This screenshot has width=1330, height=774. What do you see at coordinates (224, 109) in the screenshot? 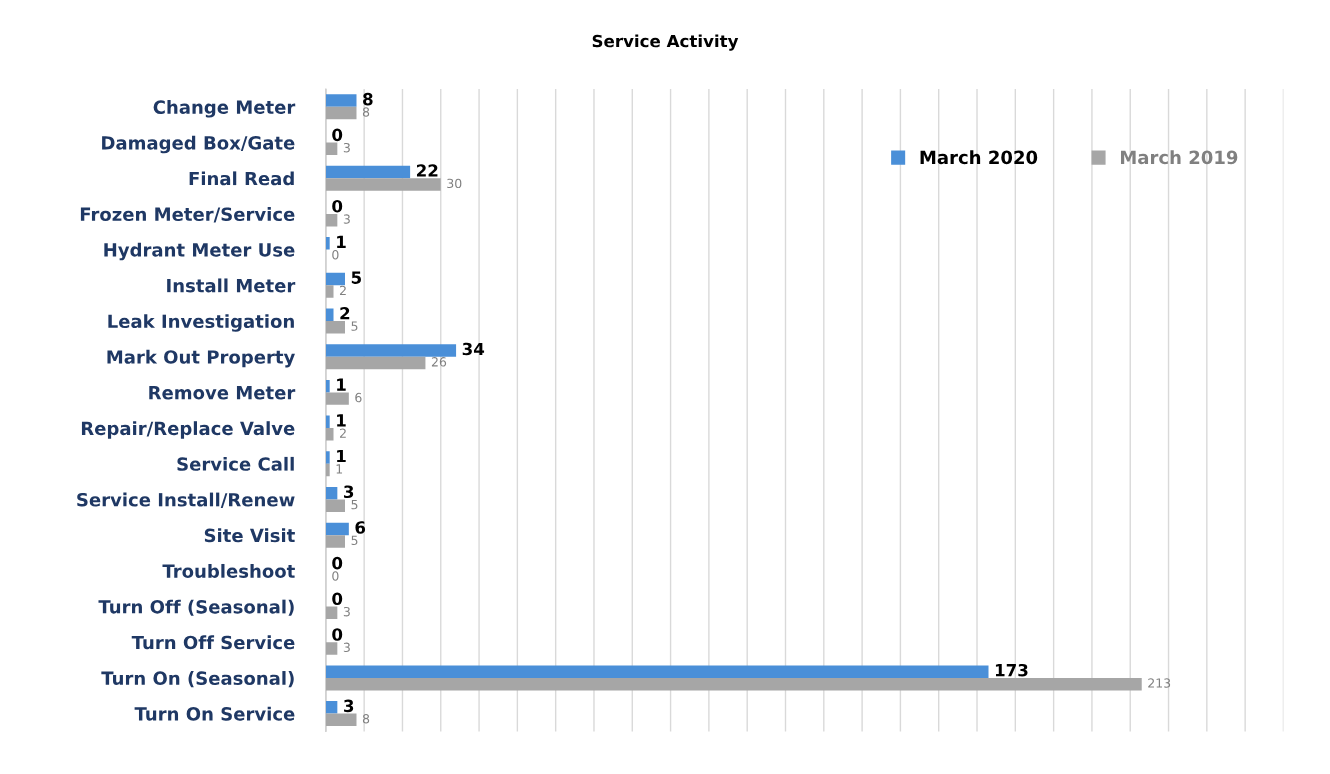
I see `y-tick-label: Change Meter` at bounding box center [224, 109].